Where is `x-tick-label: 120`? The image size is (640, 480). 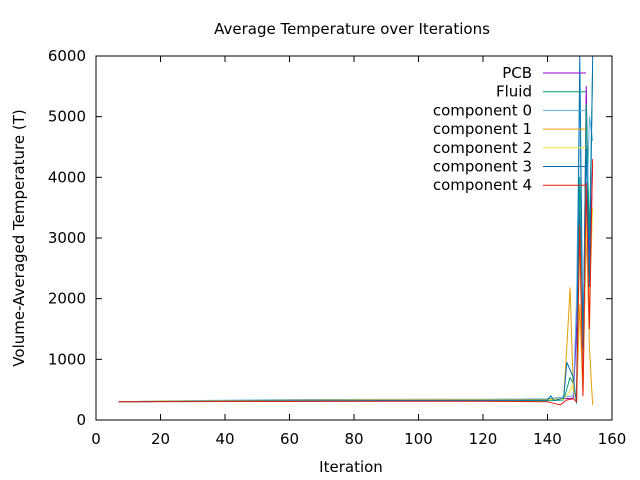
x-tick-label: 120 is located at coordinates (483, 439).